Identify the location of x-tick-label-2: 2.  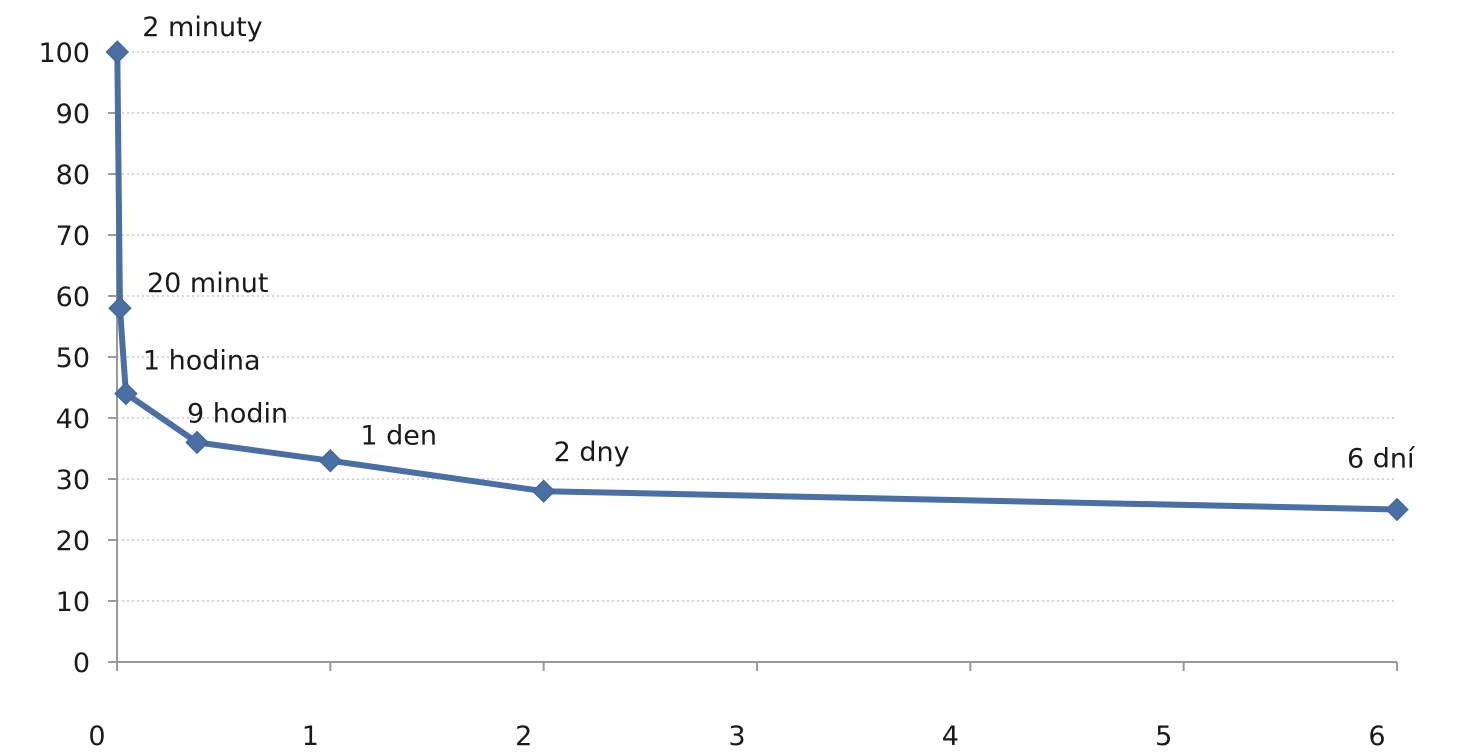
(523, 736).